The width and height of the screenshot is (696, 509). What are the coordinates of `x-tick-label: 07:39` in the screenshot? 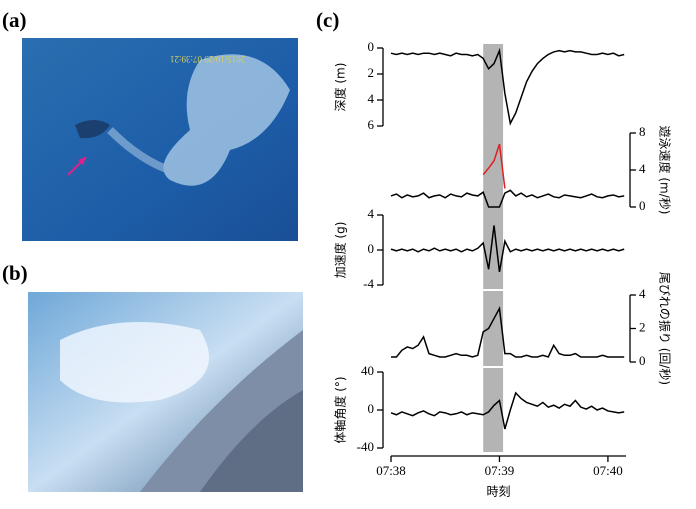 It's located at (500, 470).